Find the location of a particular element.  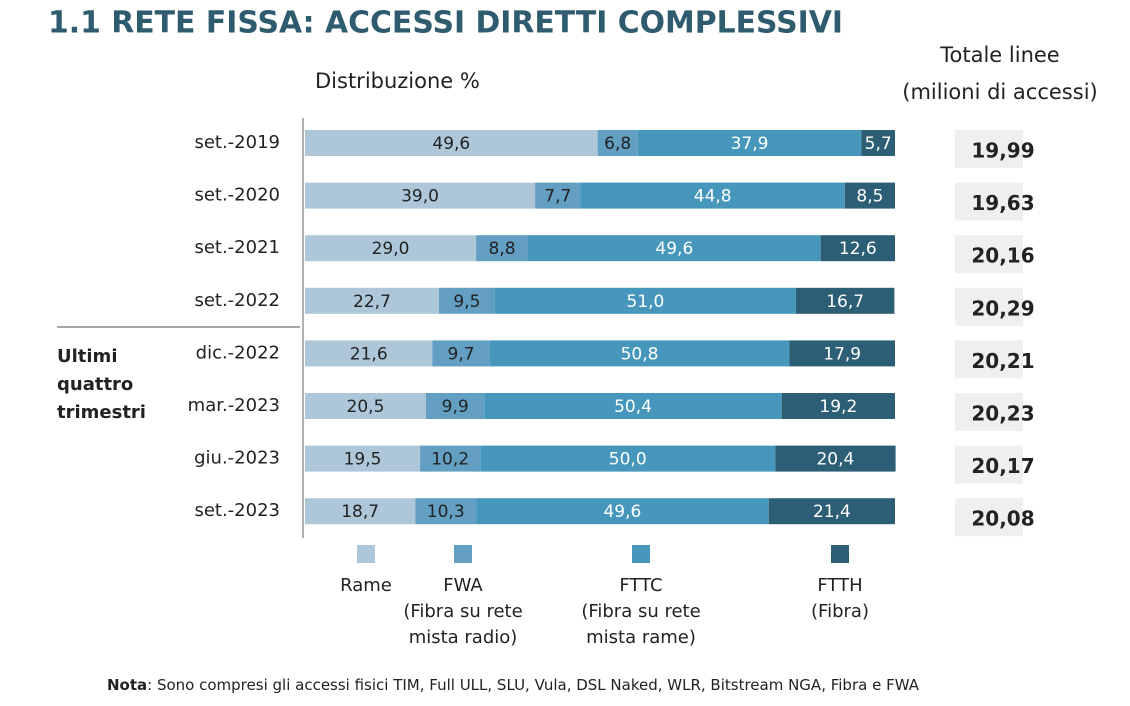

data-label: 9,5 is located at coordinates (466, 302).